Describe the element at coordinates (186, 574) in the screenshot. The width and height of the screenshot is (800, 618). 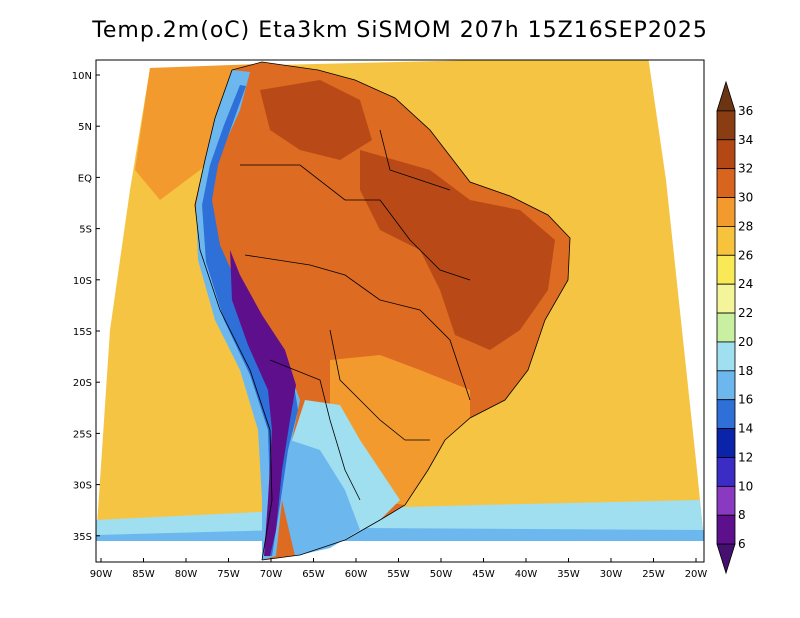
I see `lon-label: 80W` at that location.